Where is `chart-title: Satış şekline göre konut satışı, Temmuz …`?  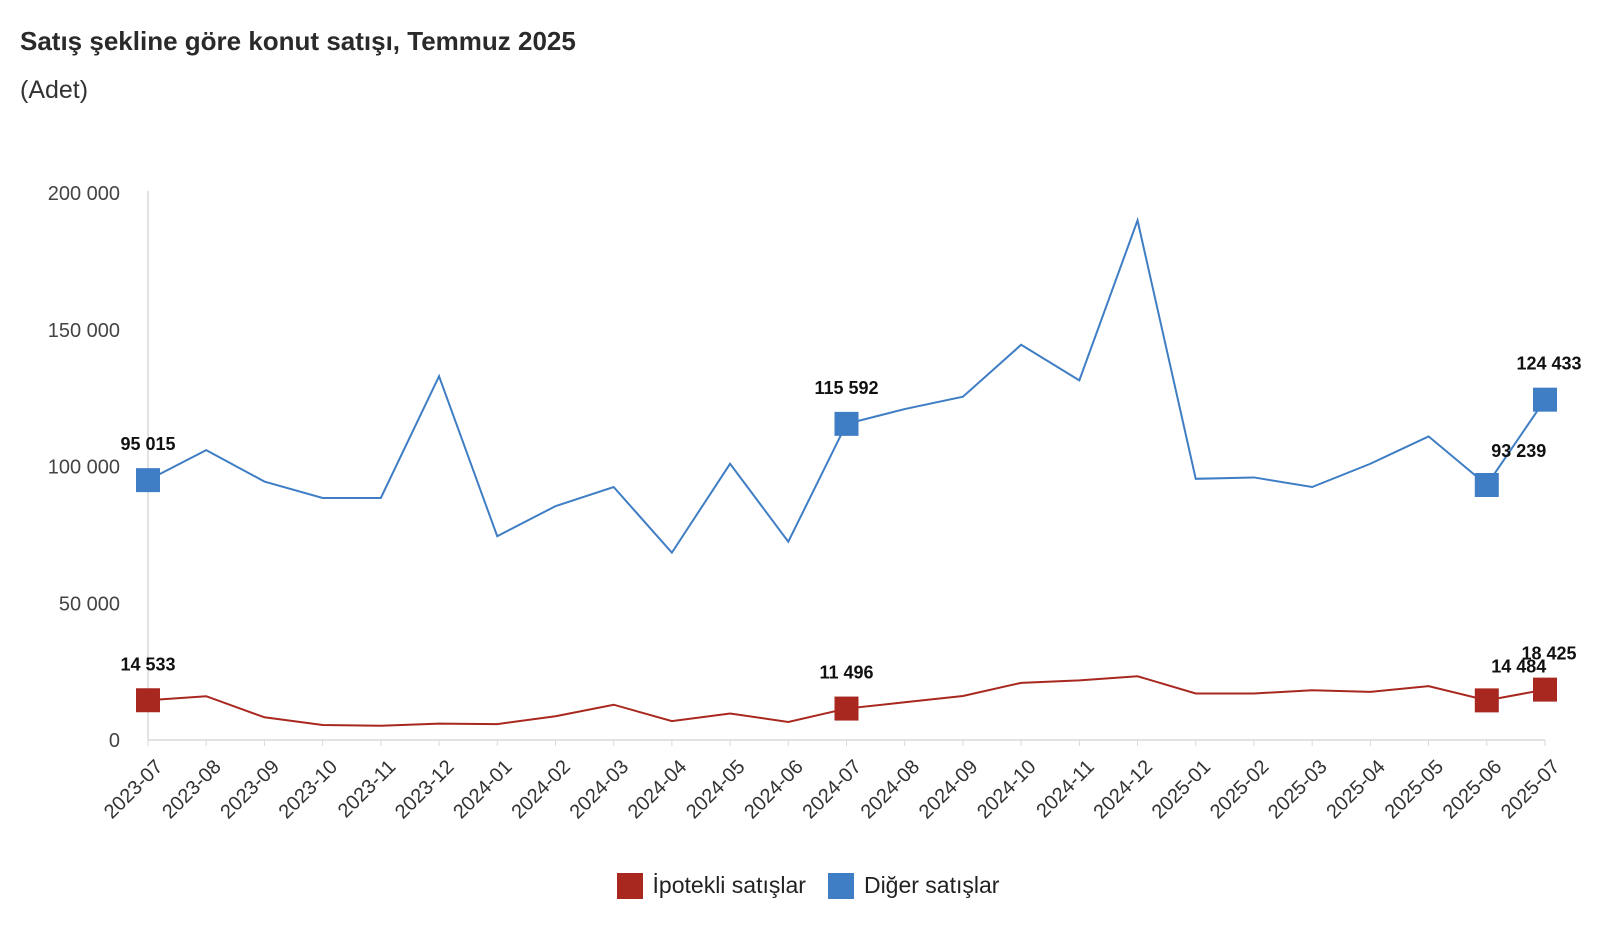
chart-title: Satış şekline göre konut satışı, Temmuz … is located at coordinates (298, 41).